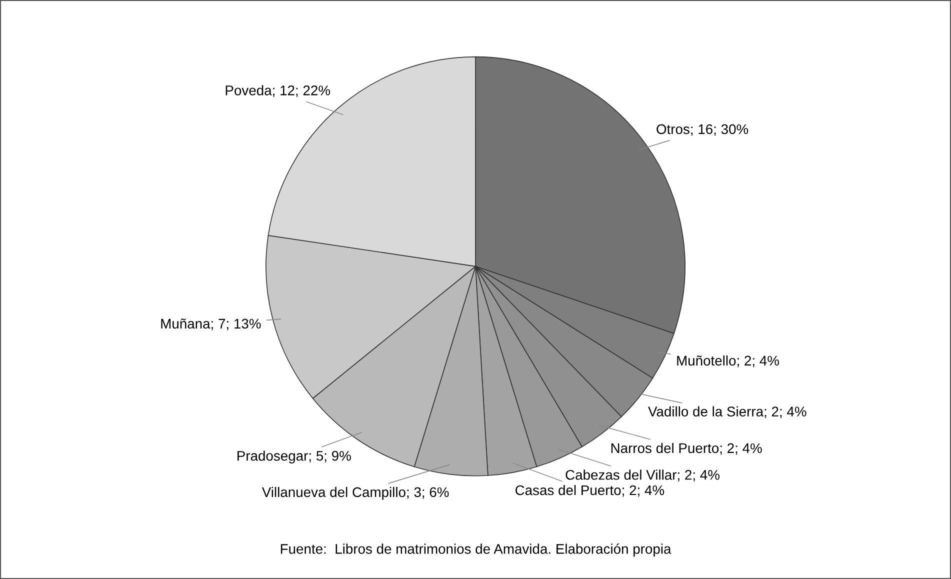  What do you see at coordinates (476, 550) in the screenshot?
I see `source-note: Fuente: Libros de matrimonios de Amavida. Elaboración propia` at bounding box center [476, 550].